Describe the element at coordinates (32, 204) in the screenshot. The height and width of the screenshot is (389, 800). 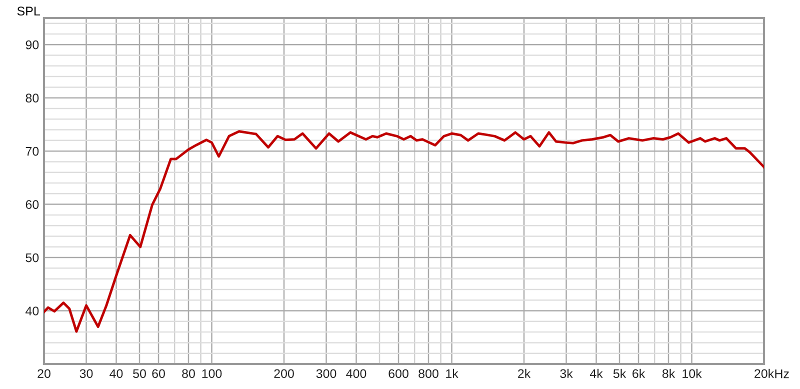
I see `y-tick-label: 60` at that location.